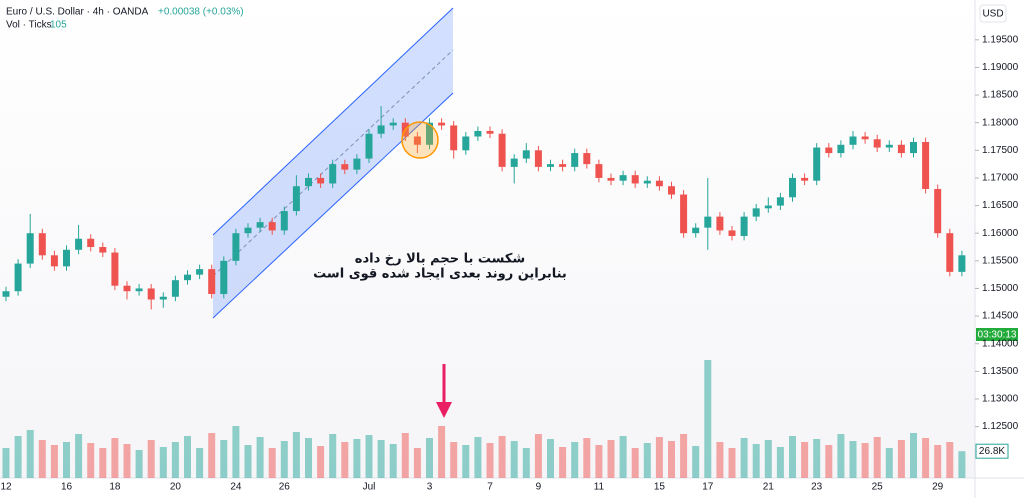 Image resolution: width=1024 pixels, height=498 pixels. Describe the element at coordinates (444, 410) in the screenshot. I see `arrow-head` at that location.